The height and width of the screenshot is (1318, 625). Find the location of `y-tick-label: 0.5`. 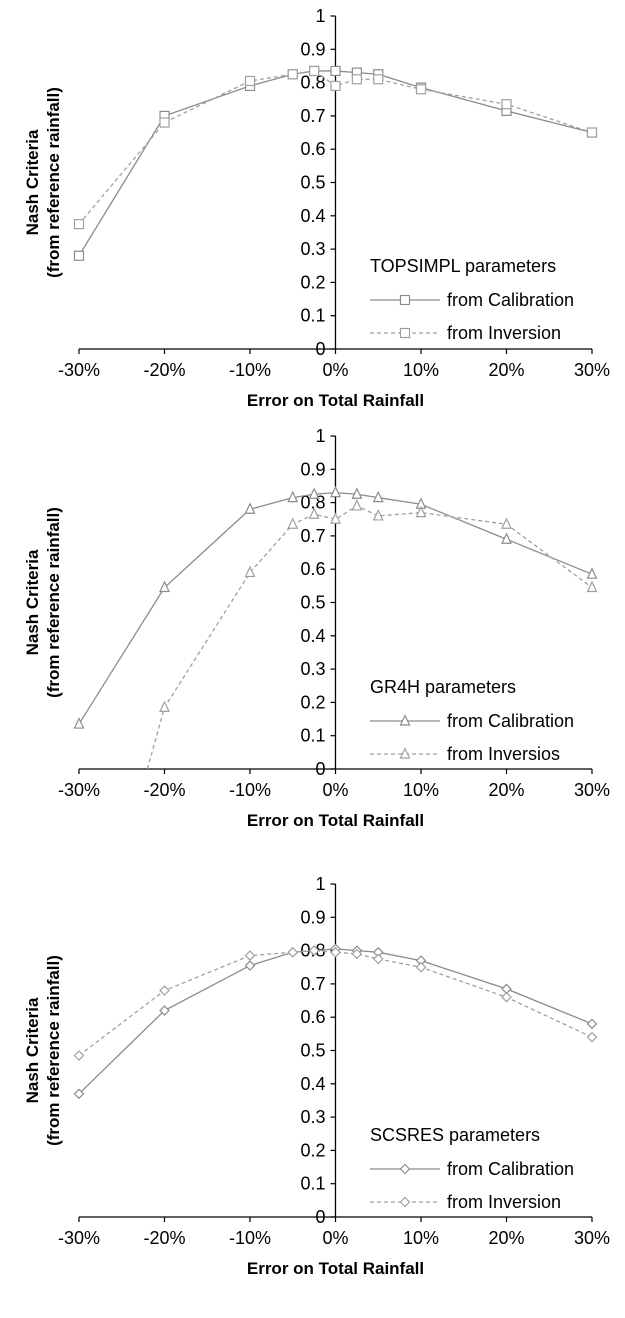

y-tick-label: 0.5 is located at coordinates (312, 603).